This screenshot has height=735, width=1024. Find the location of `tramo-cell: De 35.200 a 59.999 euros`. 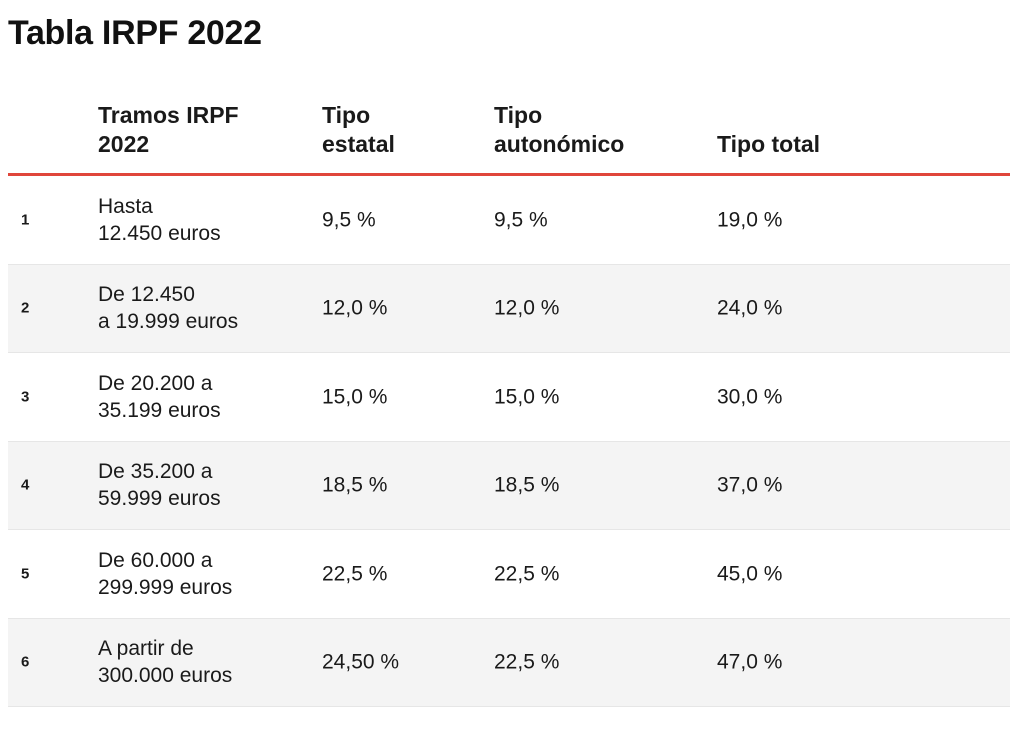

tramo-cell: De 35.200 a 59.999 euros is located at coordinates (159, 485).